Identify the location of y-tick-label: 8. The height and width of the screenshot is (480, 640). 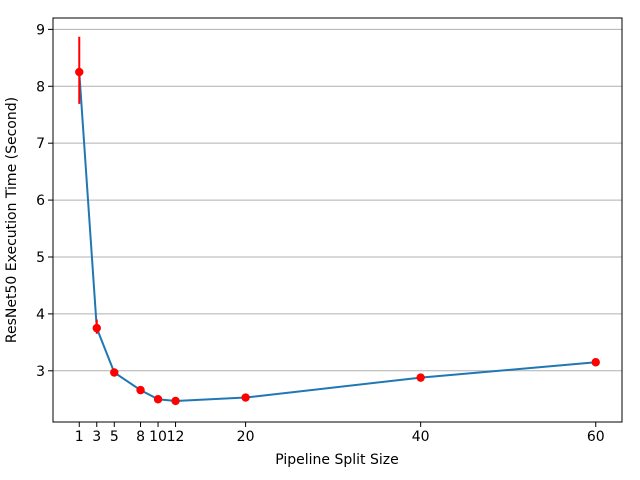
(40, 87).